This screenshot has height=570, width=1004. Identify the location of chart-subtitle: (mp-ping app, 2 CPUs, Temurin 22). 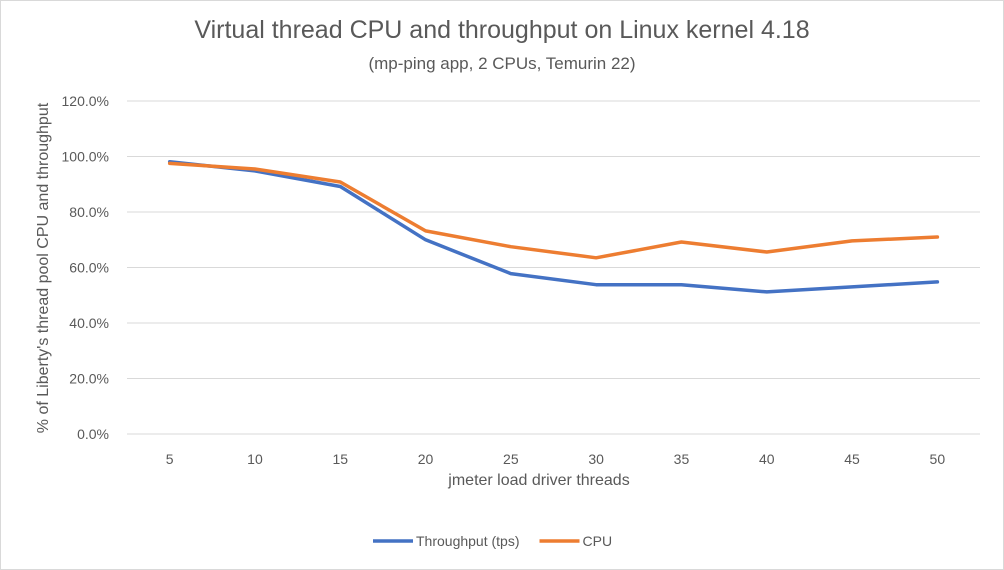
(502, 63).